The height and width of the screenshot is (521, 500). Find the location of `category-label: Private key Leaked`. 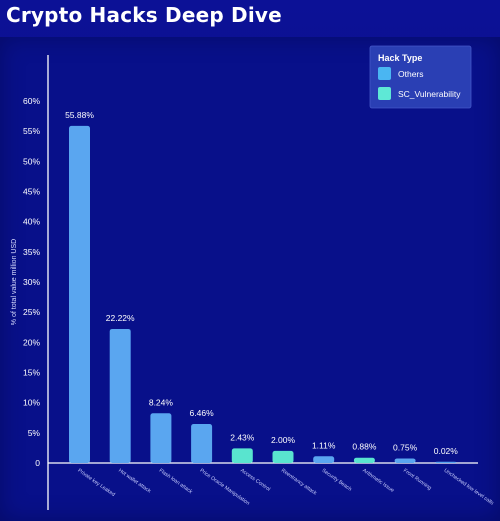

category-label: Private key Leaked is located at coordinates (96, 483).